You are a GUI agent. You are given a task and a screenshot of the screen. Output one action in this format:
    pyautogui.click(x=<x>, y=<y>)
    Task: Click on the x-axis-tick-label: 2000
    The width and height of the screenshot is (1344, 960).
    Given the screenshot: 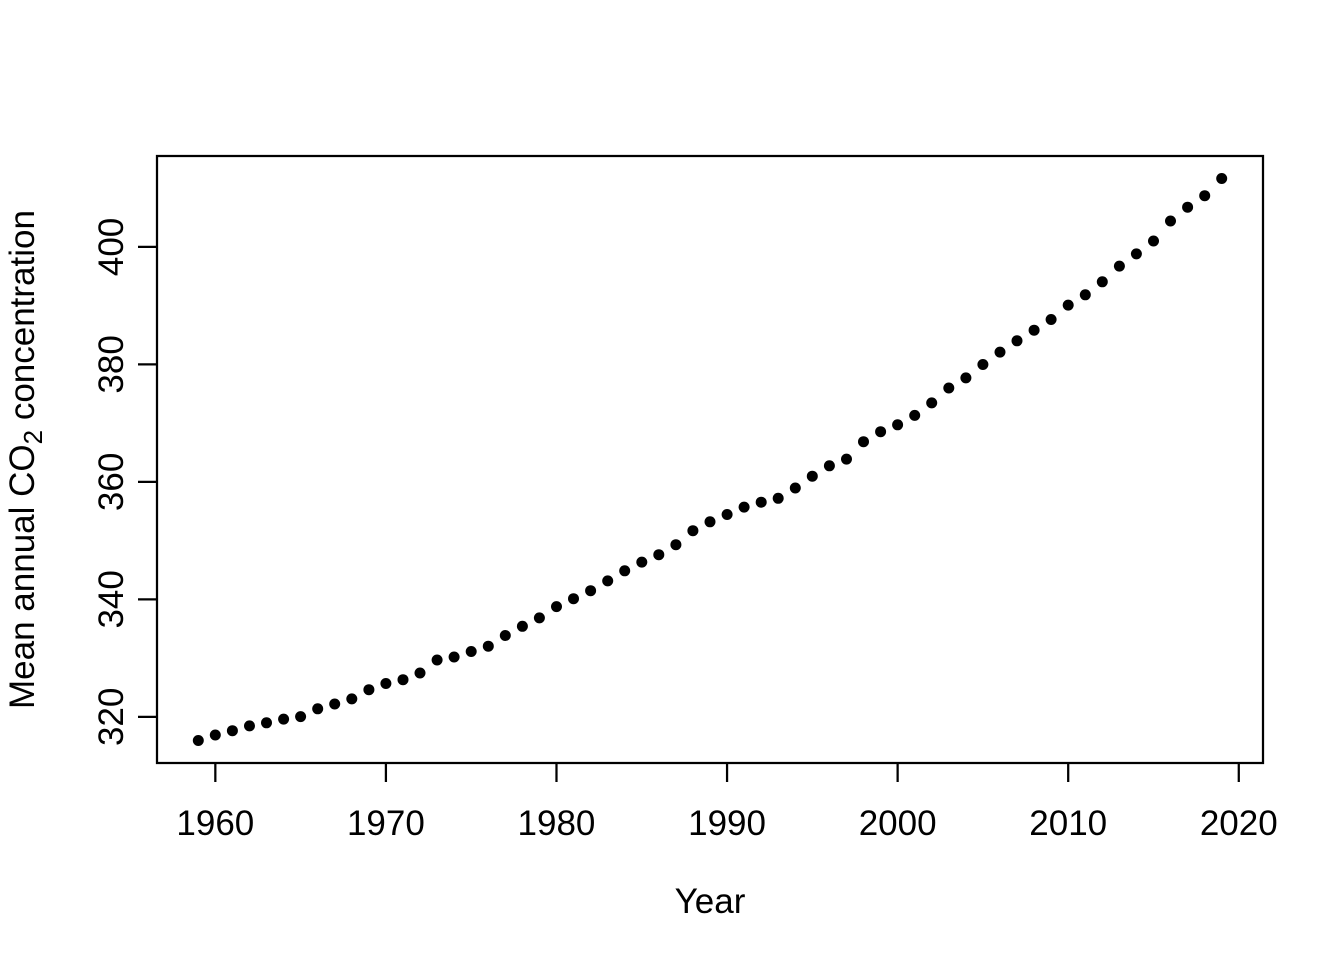 What is the action you would take?
    pyautogui.click(x=898, y=823)
    